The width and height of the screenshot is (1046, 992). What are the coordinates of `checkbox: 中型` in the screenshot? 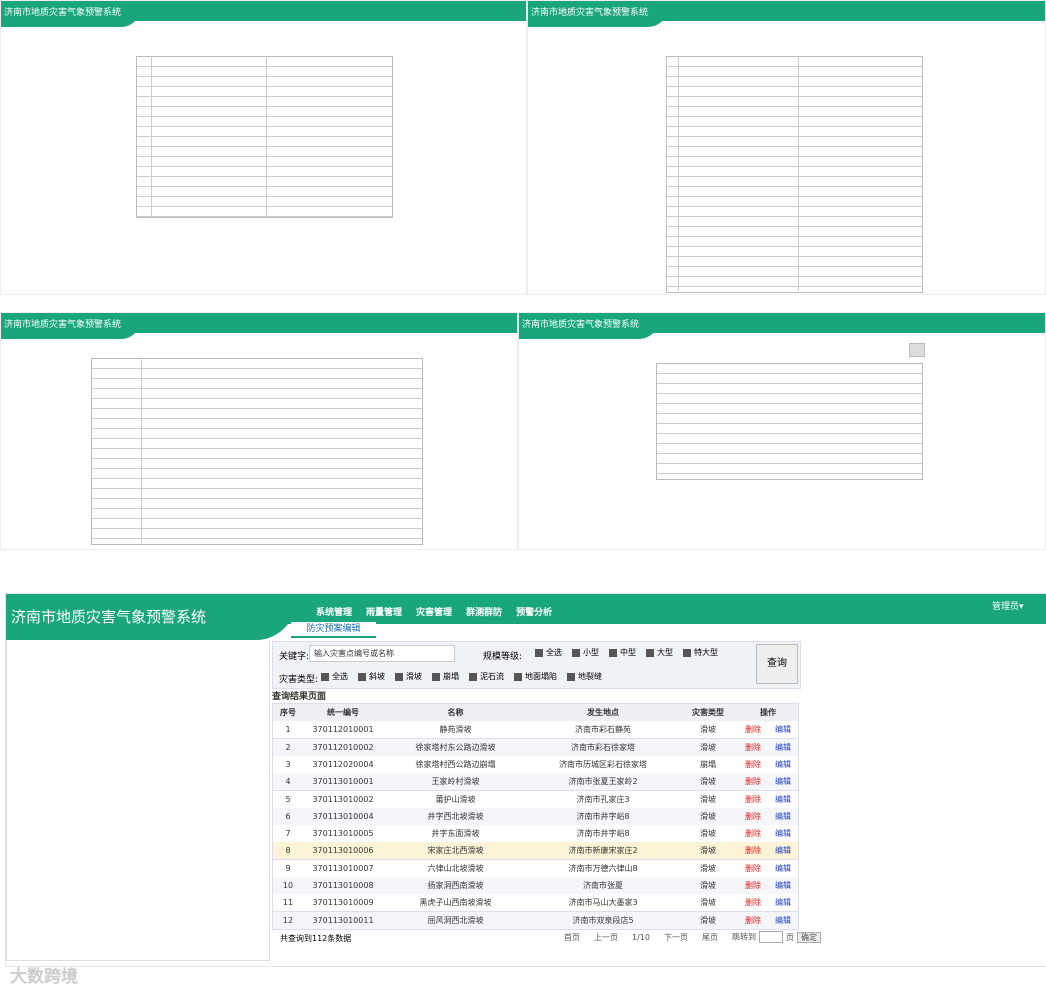 It's located at (622, 652).